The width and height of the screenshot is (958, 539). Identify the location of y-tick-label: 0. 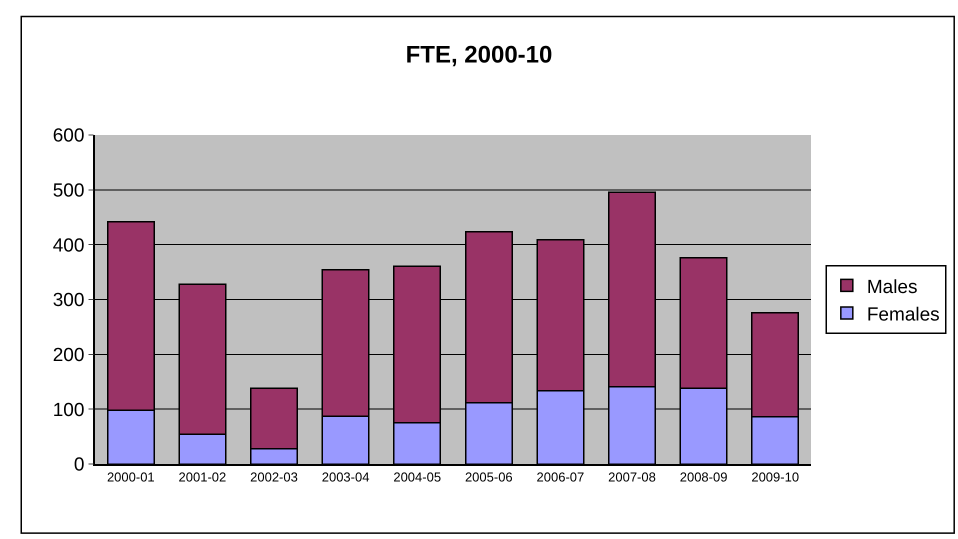
(79, 465).